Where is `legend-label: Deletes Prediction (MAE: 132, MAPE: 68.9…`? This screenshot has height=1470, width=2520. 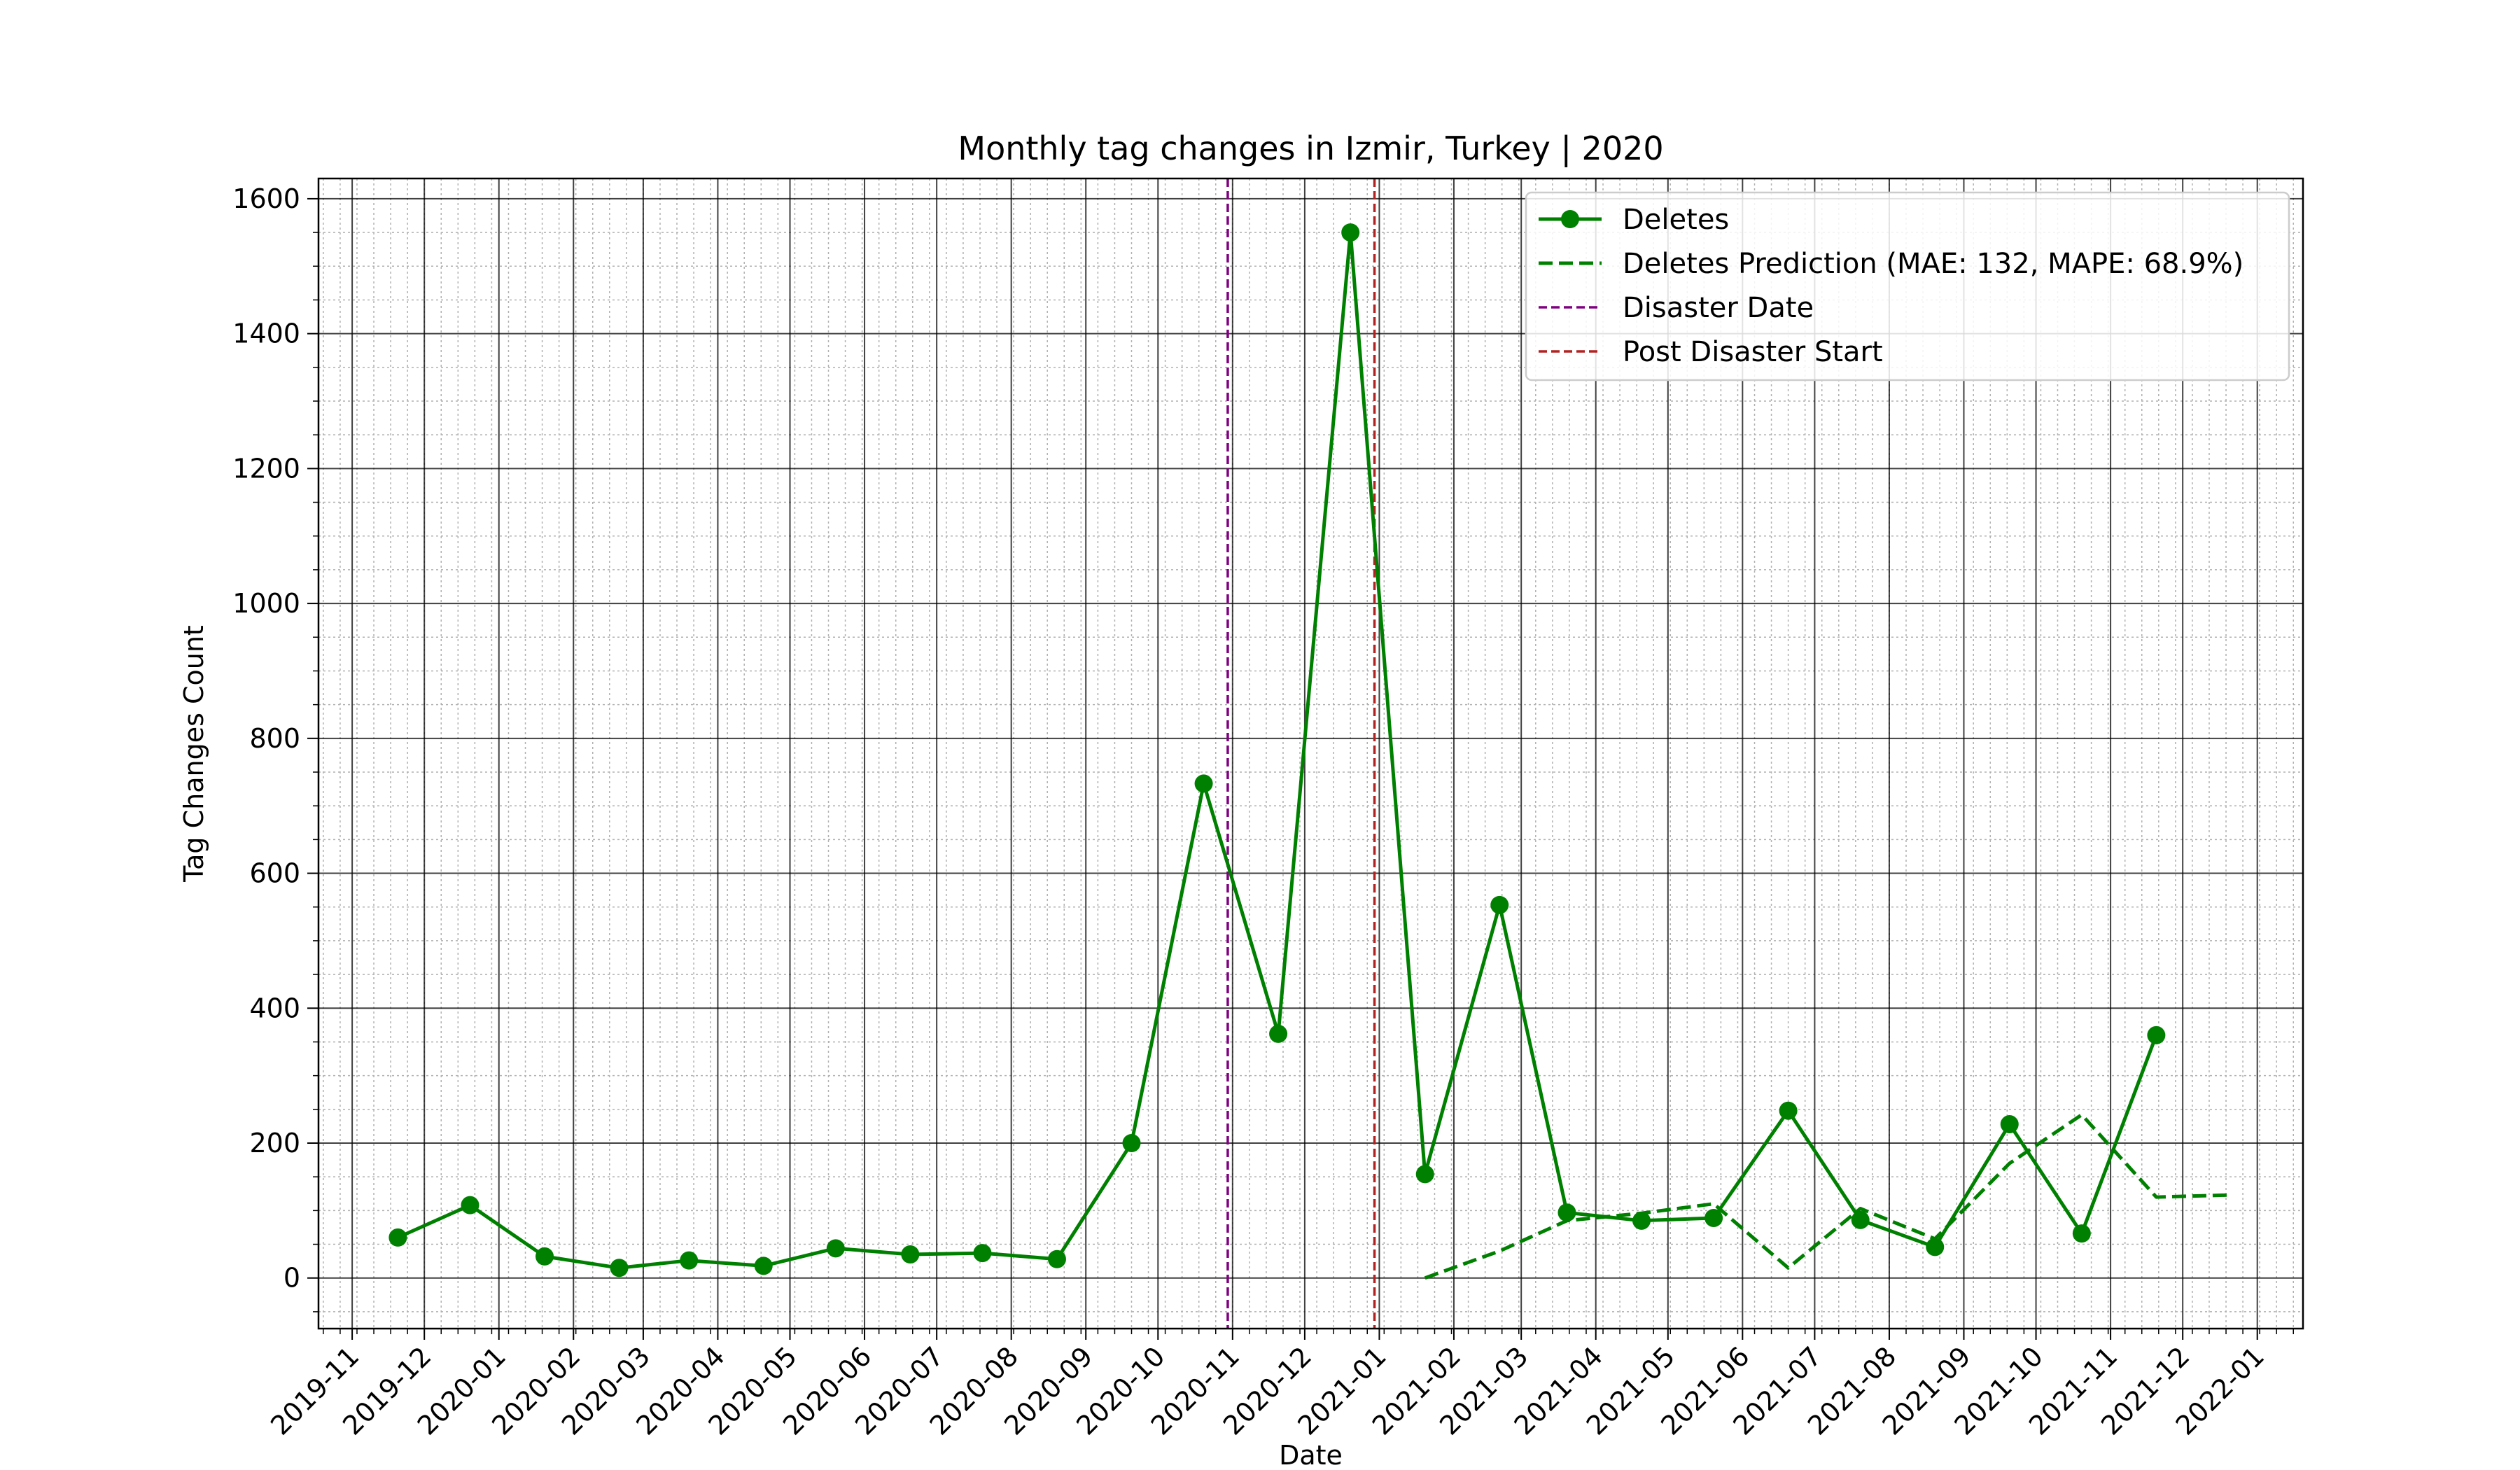 legend-label: Deletes Prediction (MAE: 132, MAPE: 68.9… is located at coordinates (1933, 264).